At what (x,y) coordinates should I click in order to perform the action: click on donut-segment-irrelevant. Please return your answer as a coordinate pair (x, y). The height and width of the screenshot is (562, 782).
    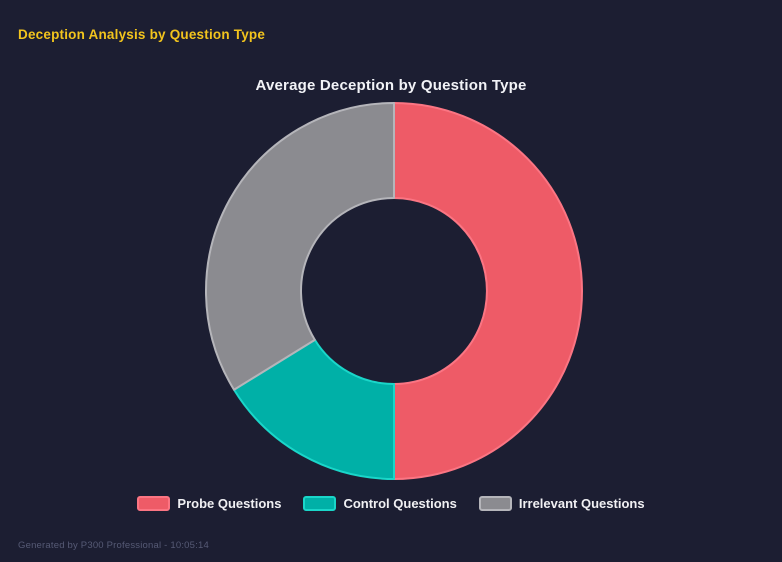
    Looking at the image, I should click on (300, 246).